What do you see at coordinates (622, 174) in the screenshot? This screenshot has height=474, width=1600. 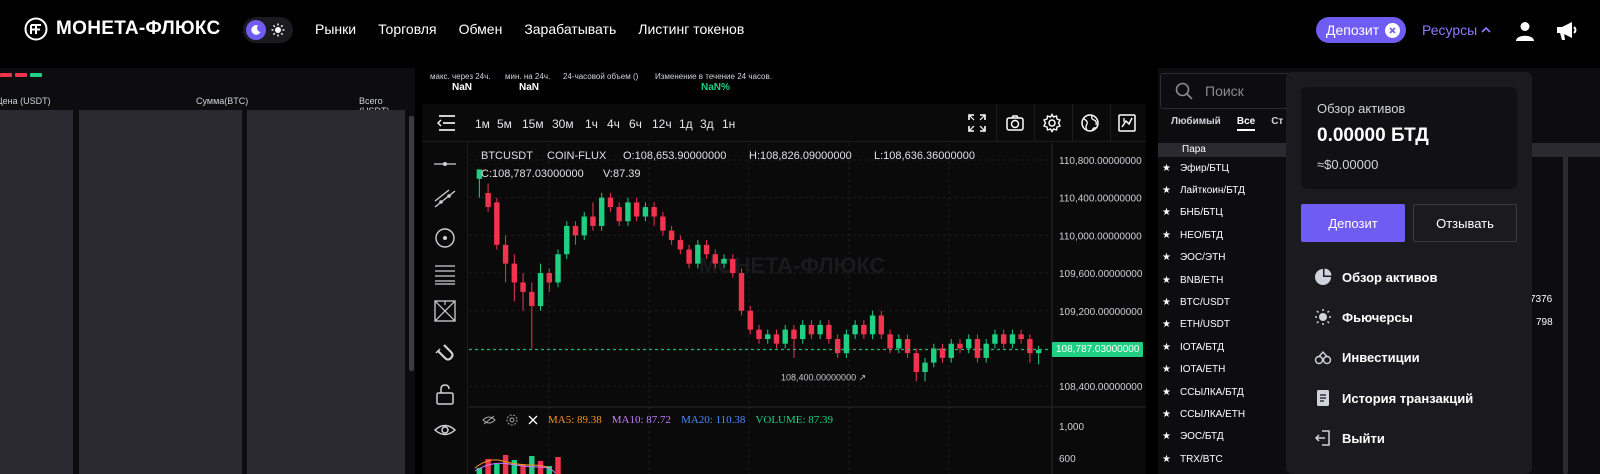 I see `legend-volume: V:87.39` at bounding box center [622, 174].